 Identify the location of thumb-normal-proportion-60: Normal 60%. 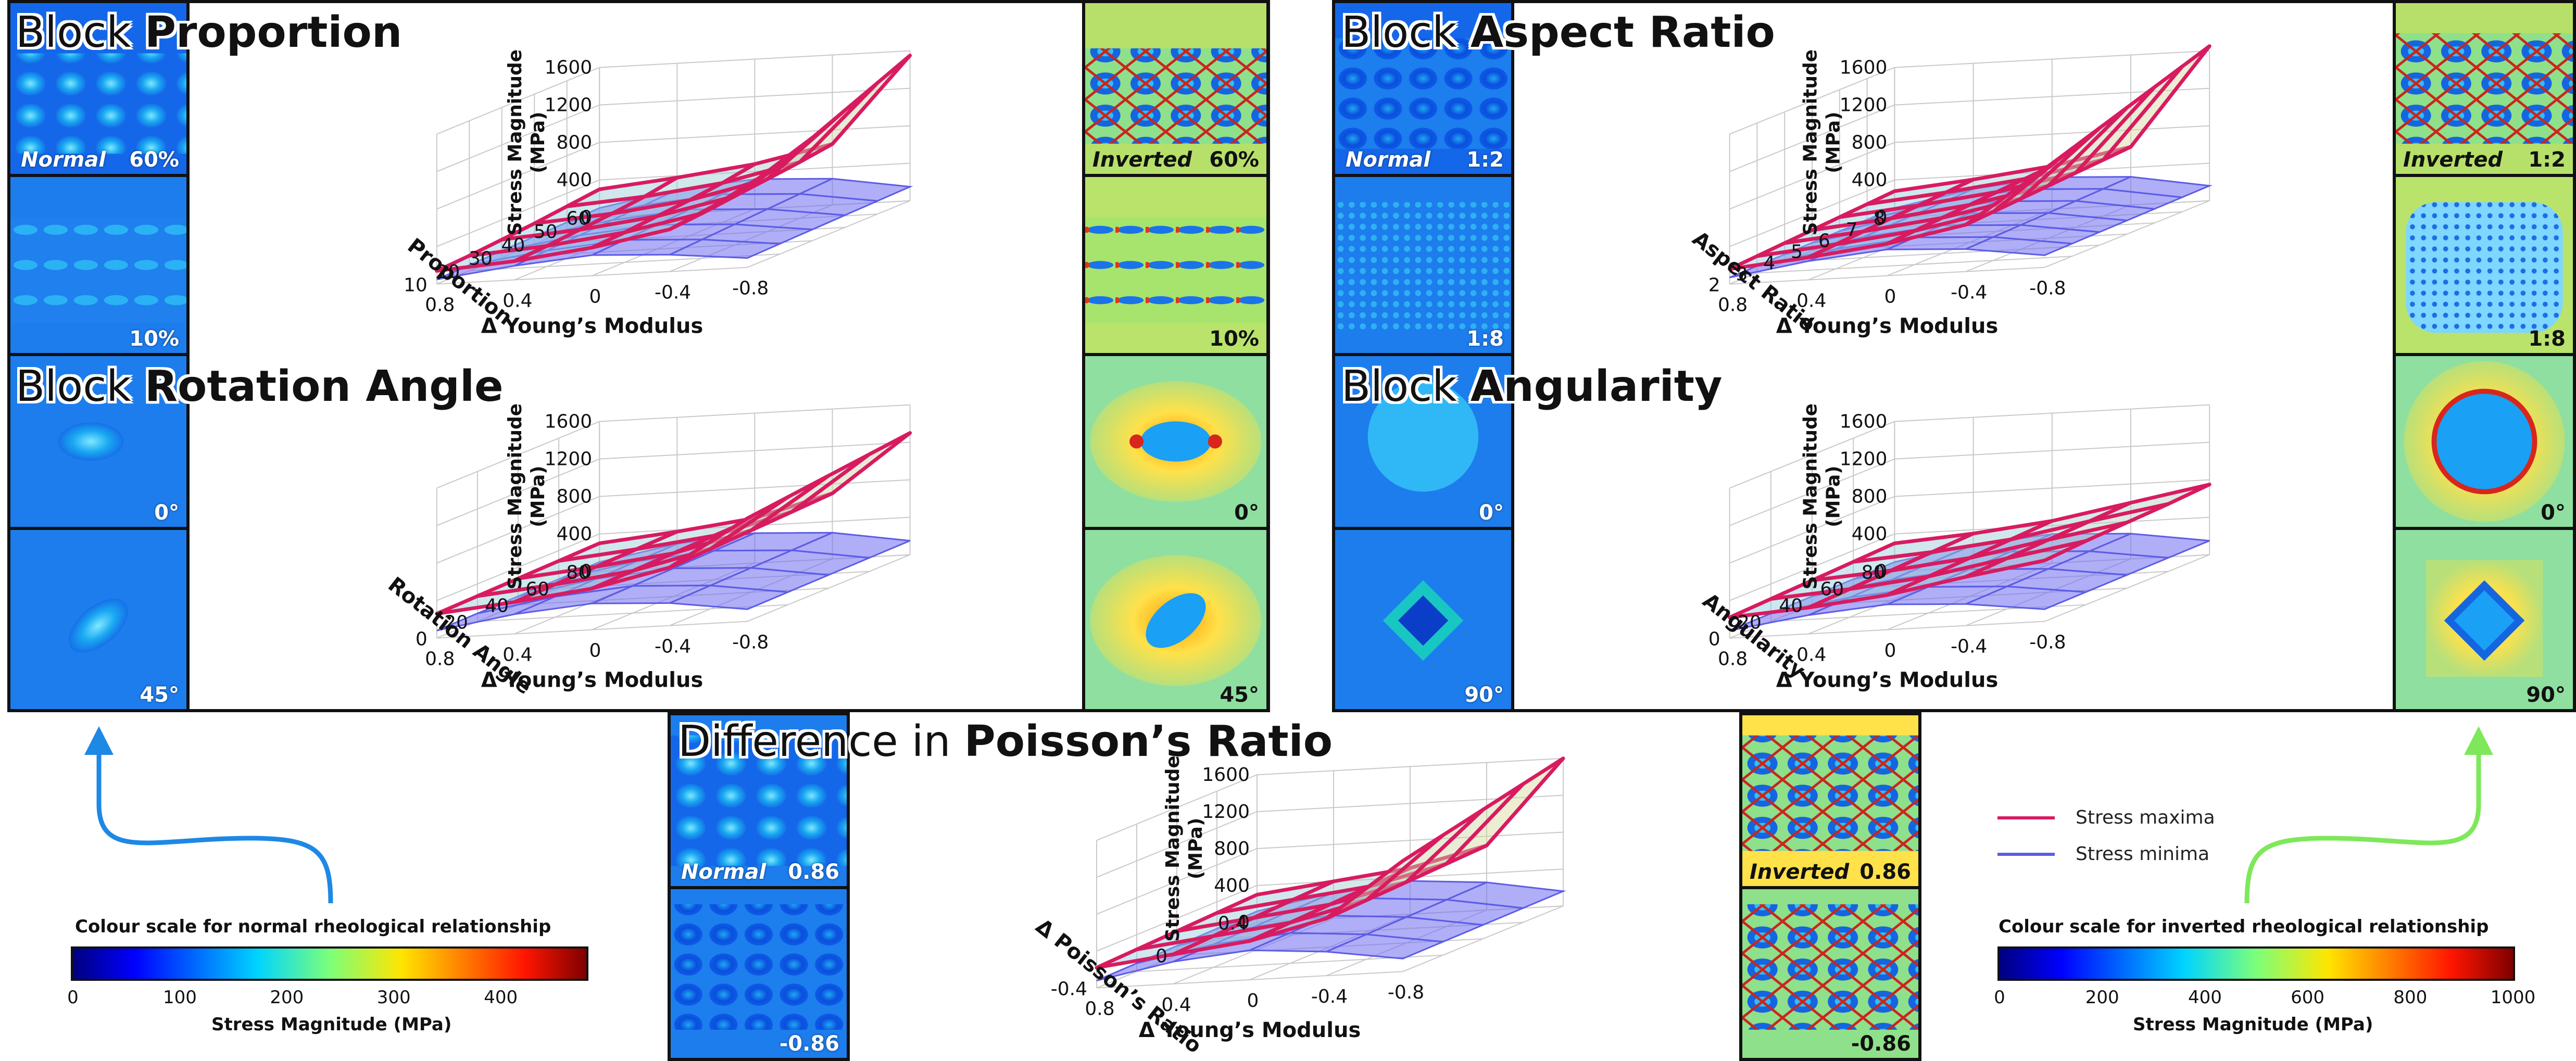
(99, 88).